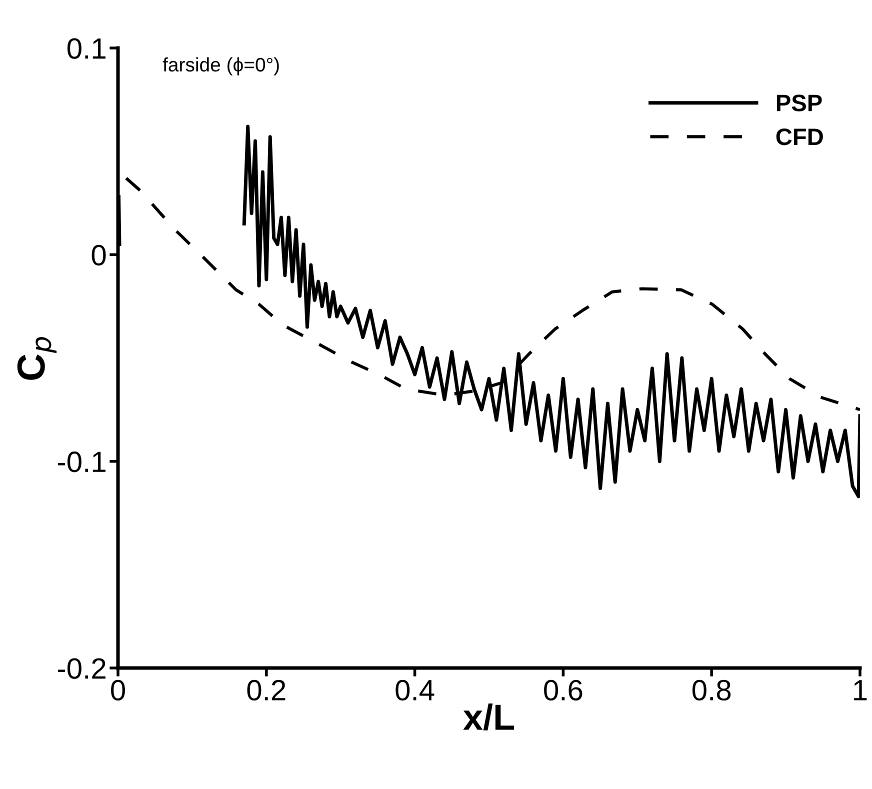  Describe the element at coordinates (118, 690) in the screenshot. I see `x-tick-label: 0` at that location.